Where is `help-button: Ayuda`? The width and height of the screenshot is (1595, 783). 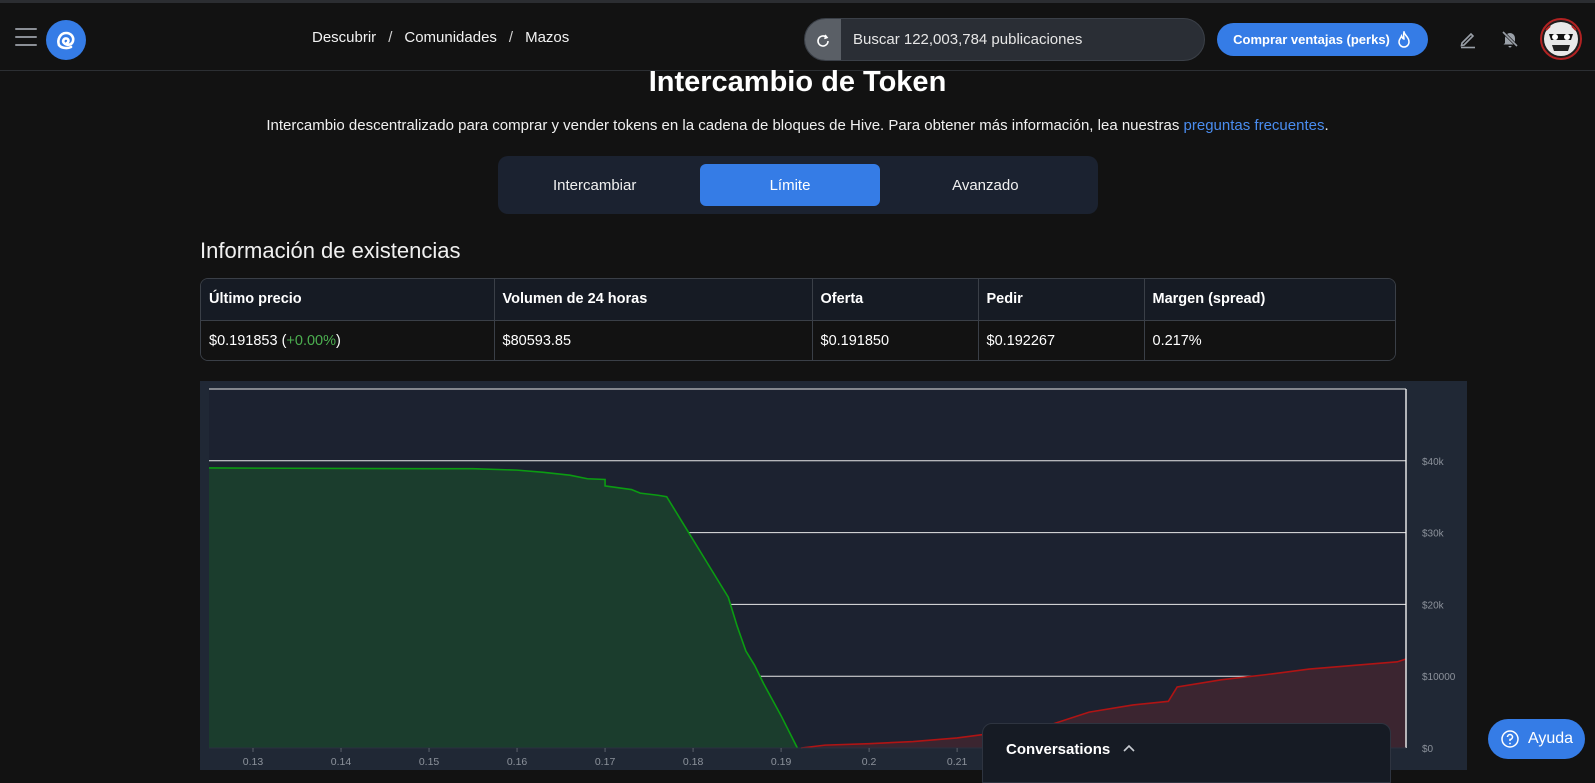 help-button: Ayuda is located at coordinates (1536, 739).